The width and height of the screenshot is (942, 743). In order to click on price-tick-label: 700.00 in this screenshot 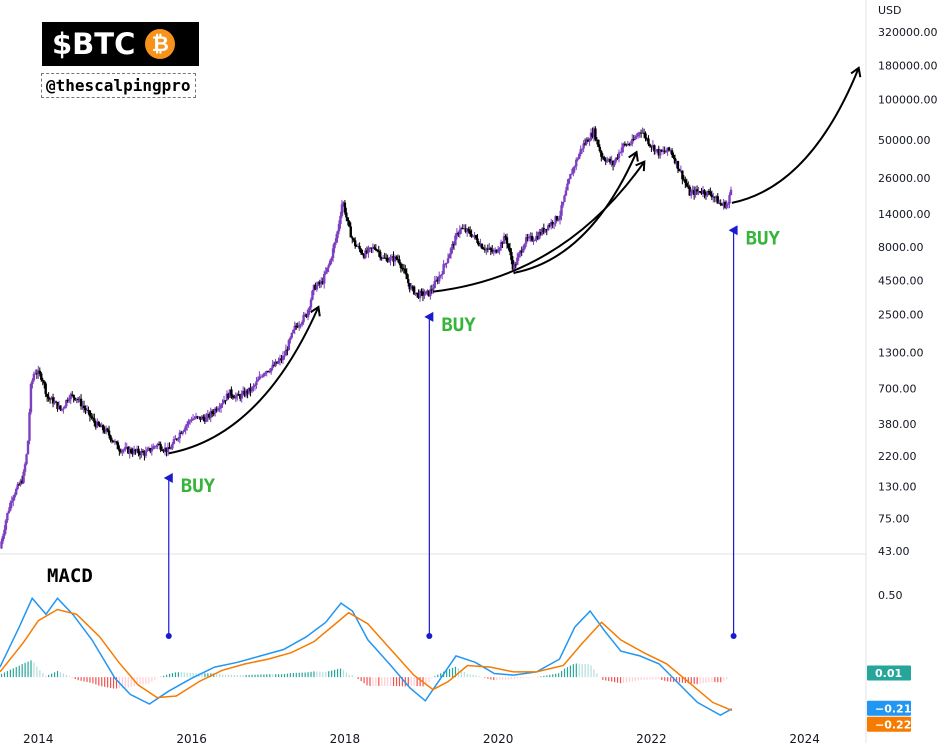, I will do `click(897, 389)`.